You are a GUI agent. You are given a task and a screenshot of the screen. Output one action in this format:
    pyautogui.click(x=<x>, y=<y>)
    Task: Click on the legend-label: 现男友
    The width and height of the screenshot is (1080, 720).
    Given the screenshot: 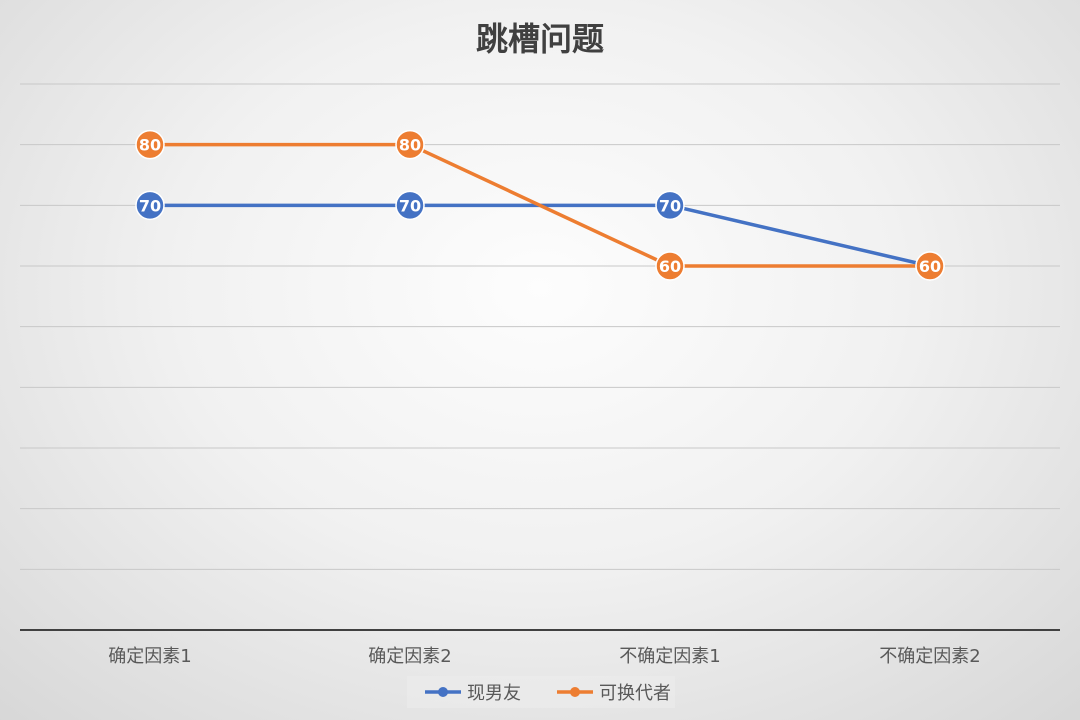 What is the action you would take?
    pyautogui.click(x=494, y=693)
    